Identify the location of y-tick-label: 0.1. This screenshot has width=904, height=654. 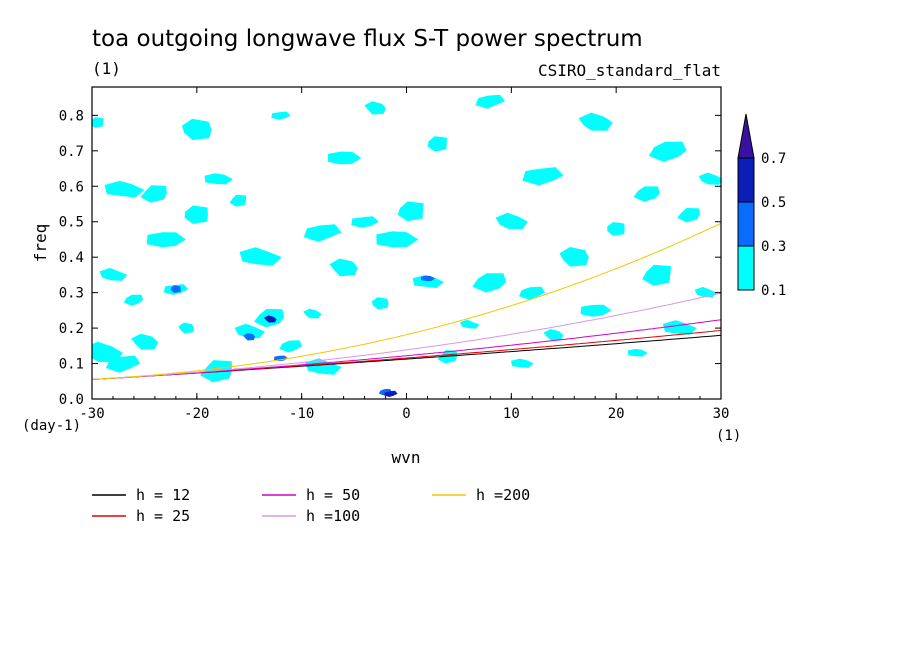
(71, 365).